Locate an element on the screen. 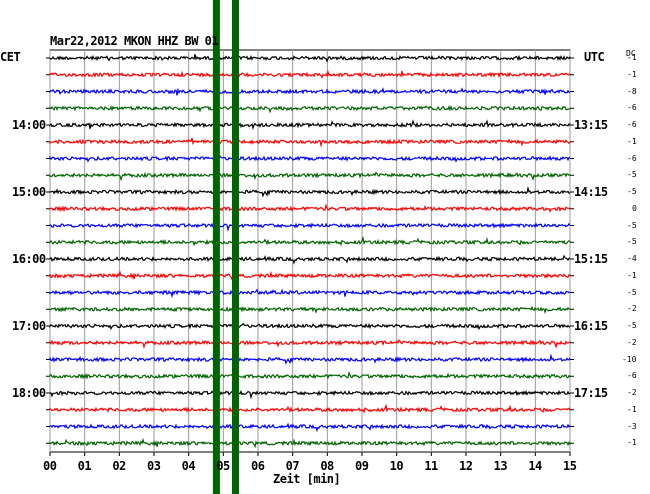 The image size is (650, 494). right-hour-label-4: 17:15 is located at coordinates (591, 393).